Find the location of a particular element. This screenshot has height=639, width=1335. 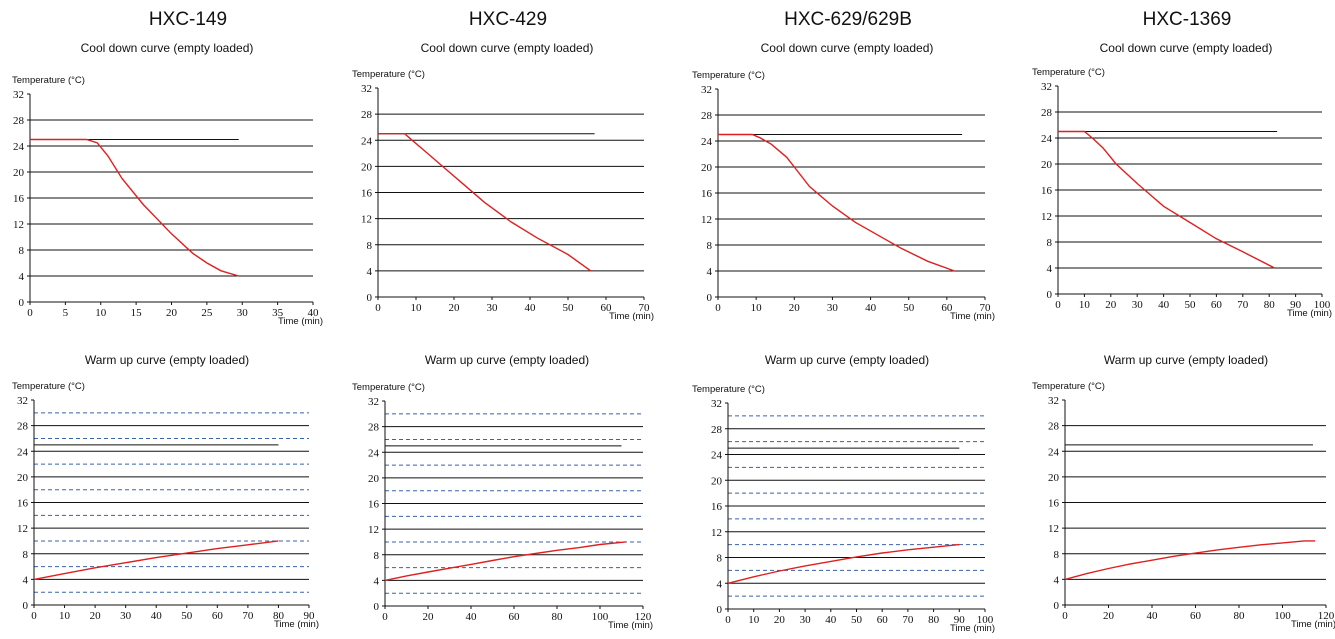

model-title: HXC-629/629B is located at coordinates (848, 19).